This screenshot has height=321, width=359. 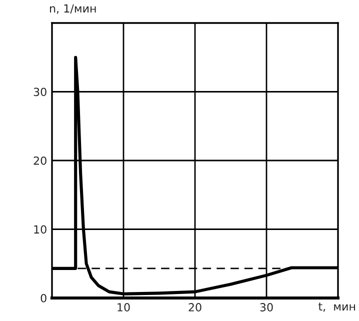 What do you see at coordinates (40, 160) in the screenshot?
I see `y-tick-label: 20` at bounding box center [40, 160].